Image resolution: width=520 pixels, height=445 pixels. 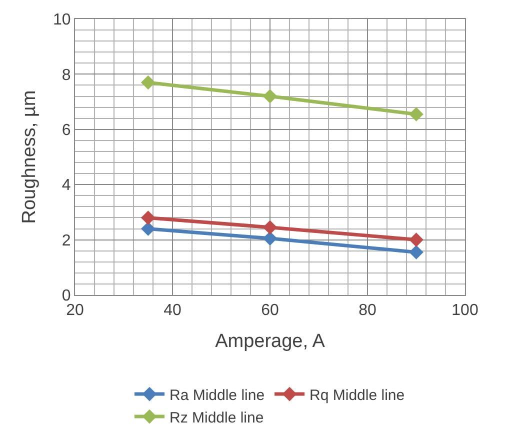 I want to click on legend-label: Ra Middle line, so click(x=217, y=395).